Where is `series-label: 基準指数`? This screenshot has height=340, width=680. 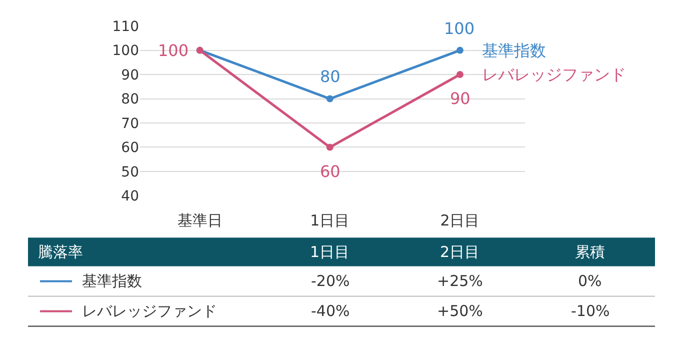
series-label: 基準指数 is located at coordinates (514, 50).